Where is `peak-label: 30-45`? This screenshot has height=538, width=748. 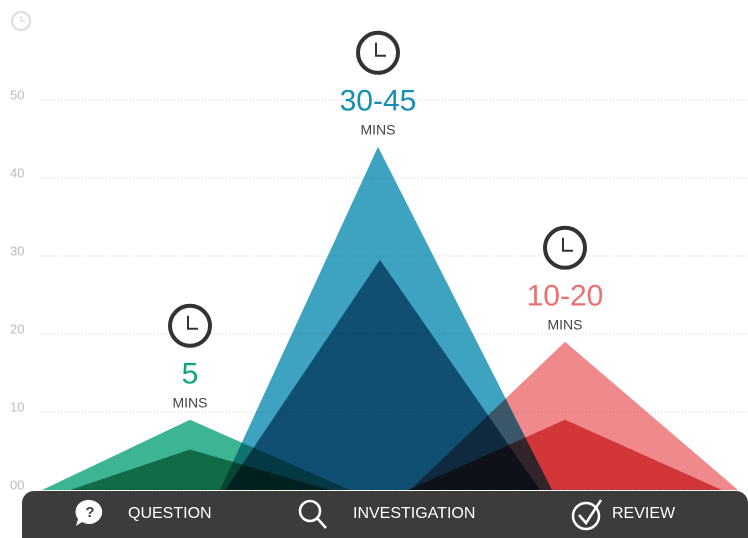 peak-label: 30-45 is located at coordinates (378, 101).